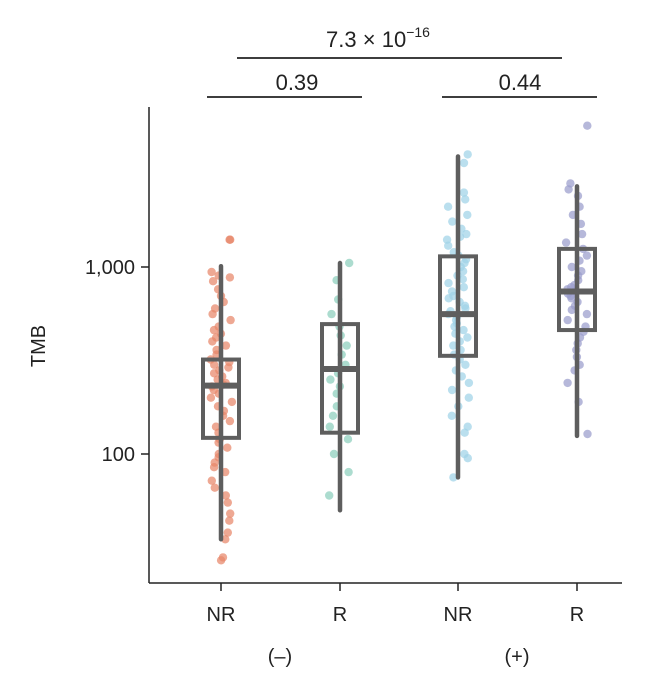 Image resolution: width=664 pixels, height=680 pixels. What do you see at coordinates (517, 657) in the screenshot?
I see `group-label-positive: (+)` at bounding box center [517, 657].